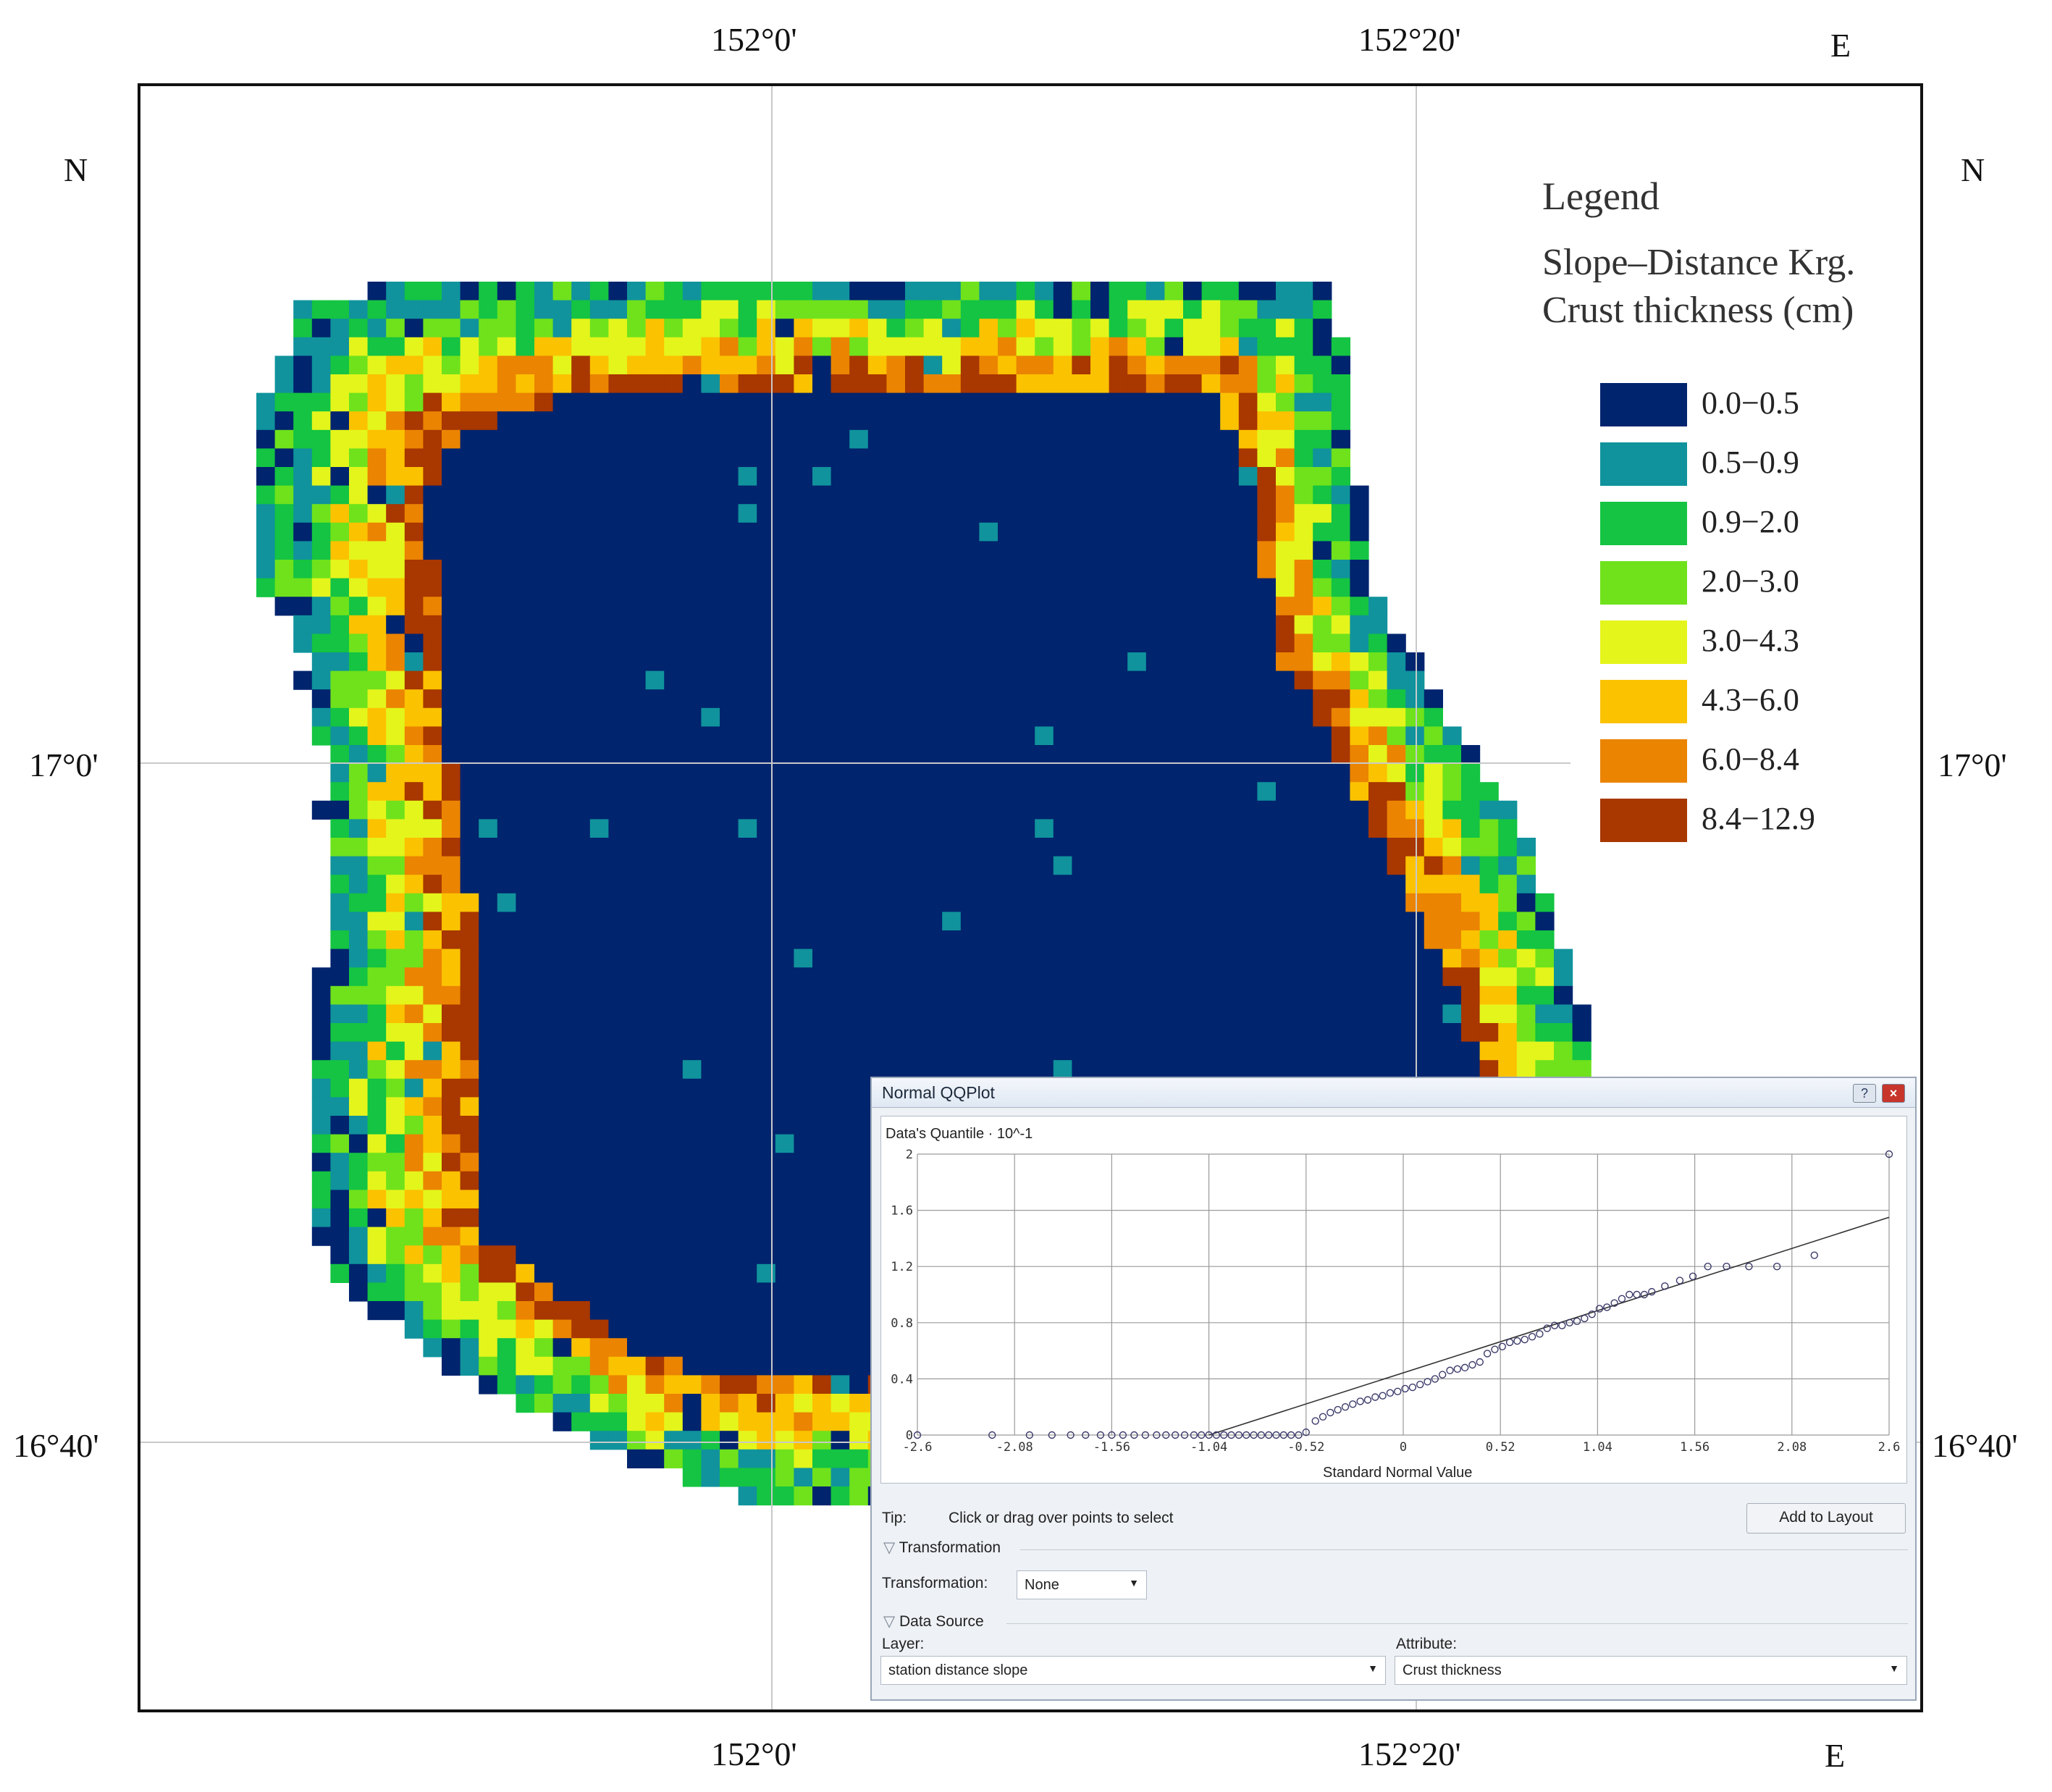  Describe the element at coordinates (1864, 1093) in the screenshot. I see `help-icon: ?` at that location.